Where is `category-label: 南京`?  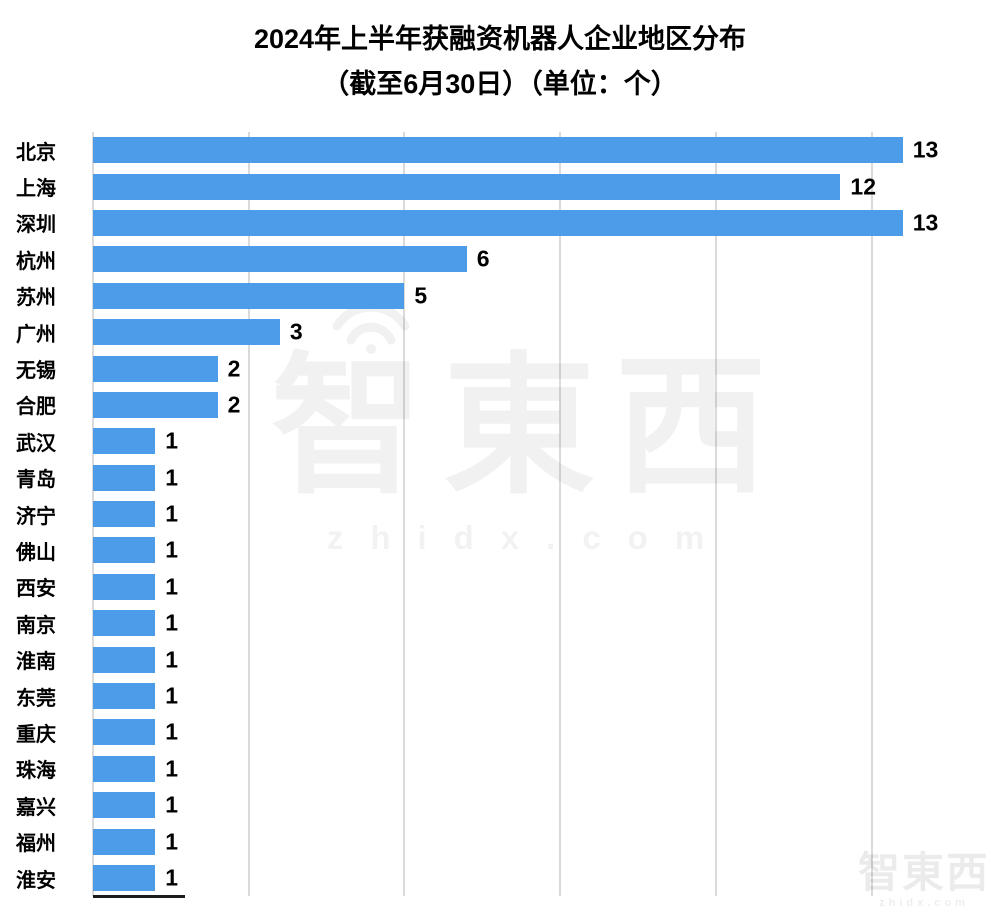
category-label: 南京 is located at coordinates (36, 625).